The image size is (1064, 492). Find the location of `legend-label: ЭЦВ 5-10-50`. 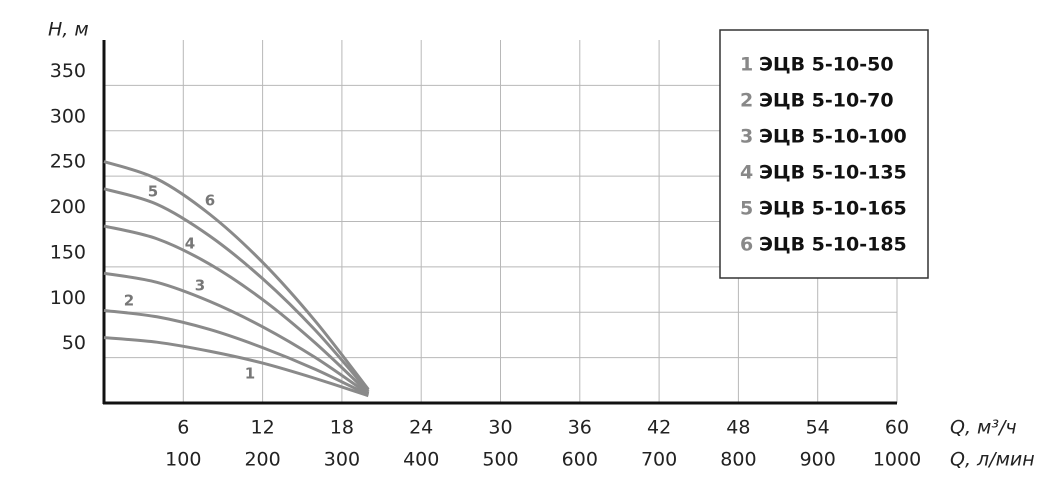

legend-label: ЭЦВ 5-10-50 is located at coordinates (826, 65).